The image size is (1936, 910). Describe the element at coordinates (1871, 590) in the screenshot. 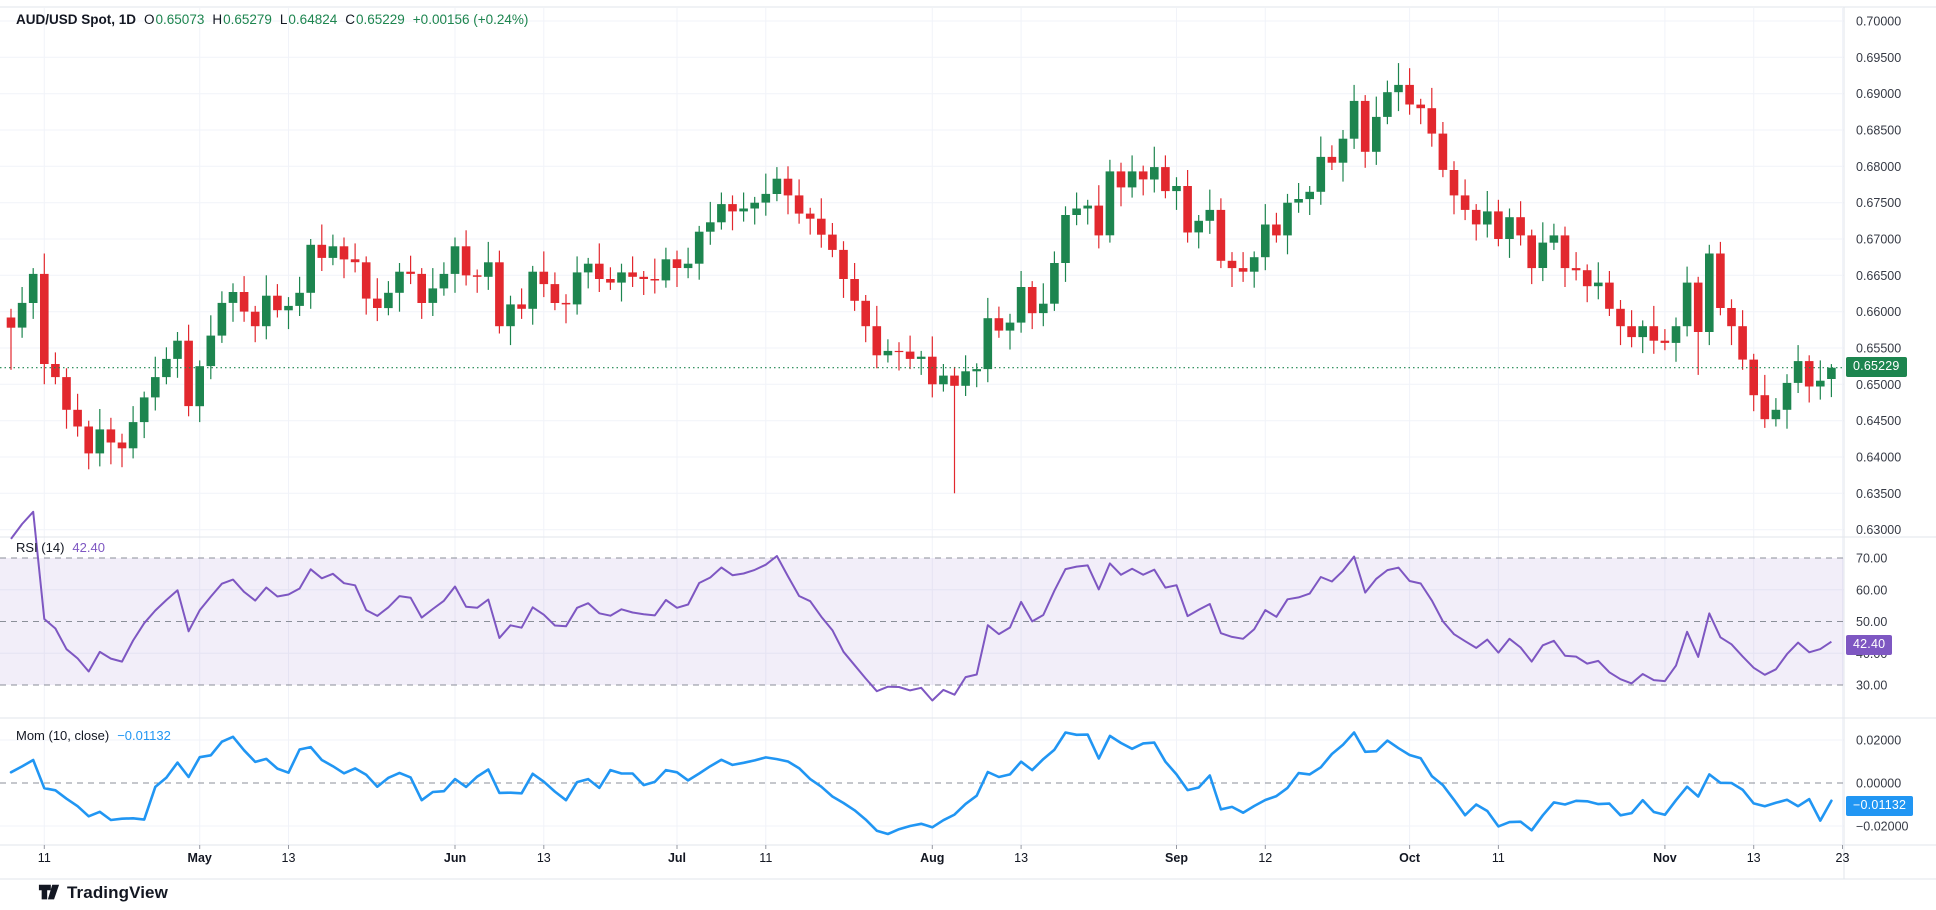

I see `rsi-axis-label: 60.00` at that location.